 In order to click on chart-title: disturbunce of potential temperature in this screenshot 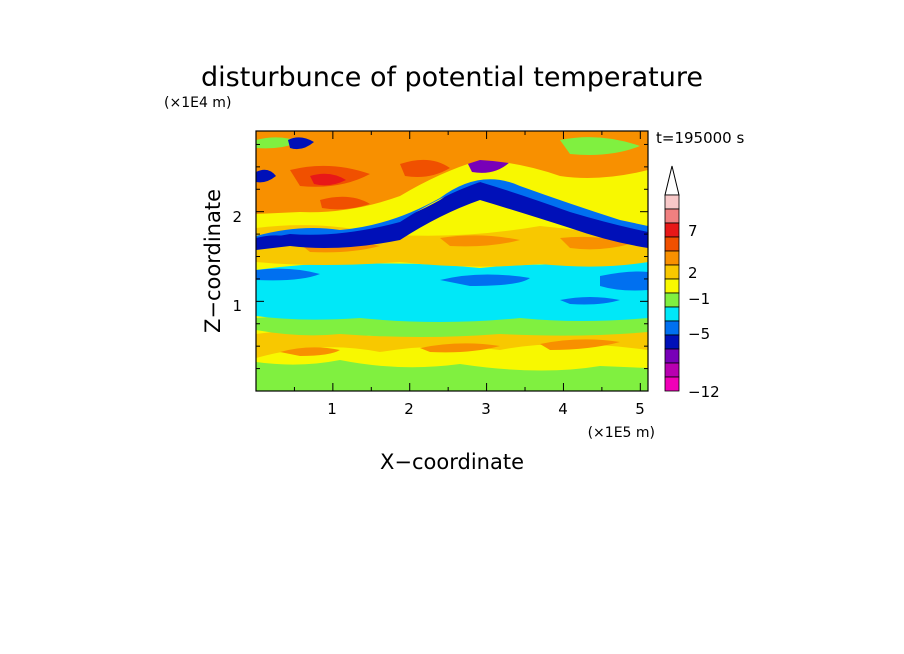, I will do `click(452, 77)`.